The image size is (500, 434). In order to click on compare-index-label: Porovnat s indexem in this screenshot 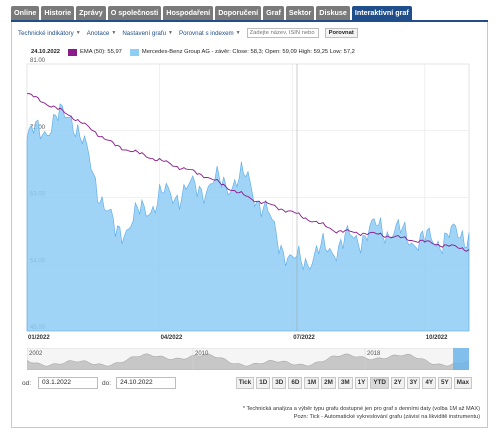, I will do `click(206, 33)`.